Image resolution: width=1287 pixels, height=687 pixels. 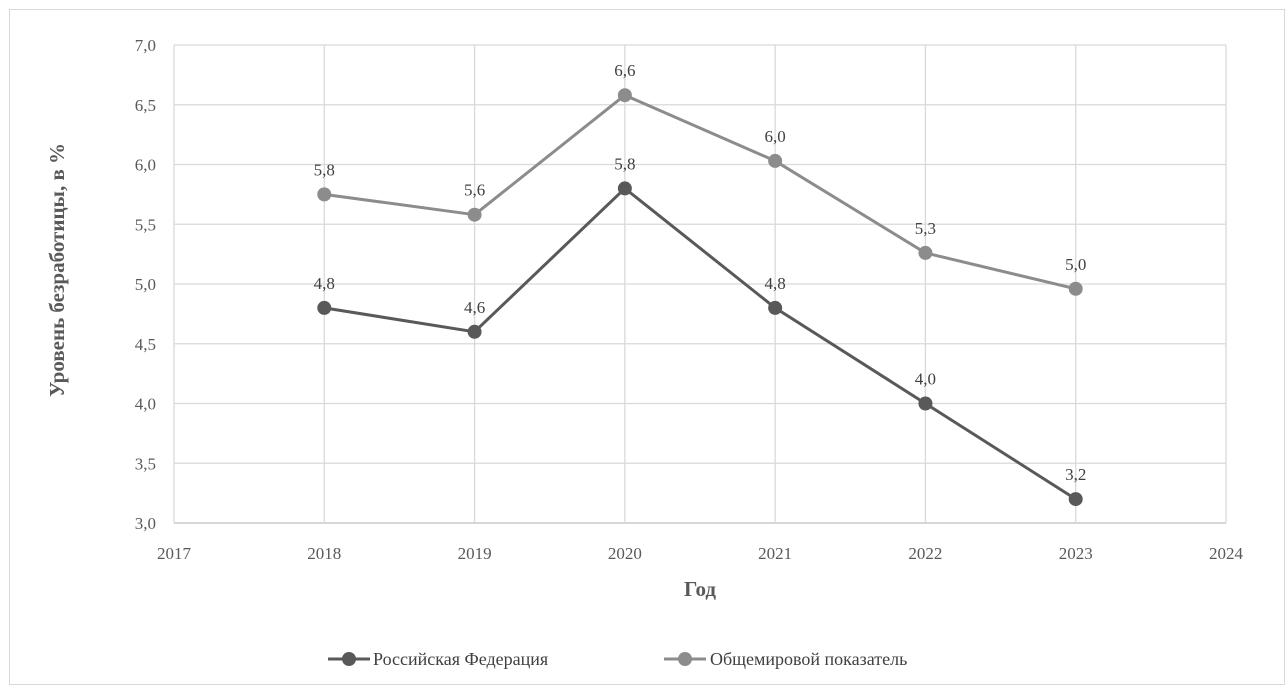 What do you see at coordinates (174, 553) in the screenshot?
I see `x-tick-label: 2017` at bounding box center [174, 553].